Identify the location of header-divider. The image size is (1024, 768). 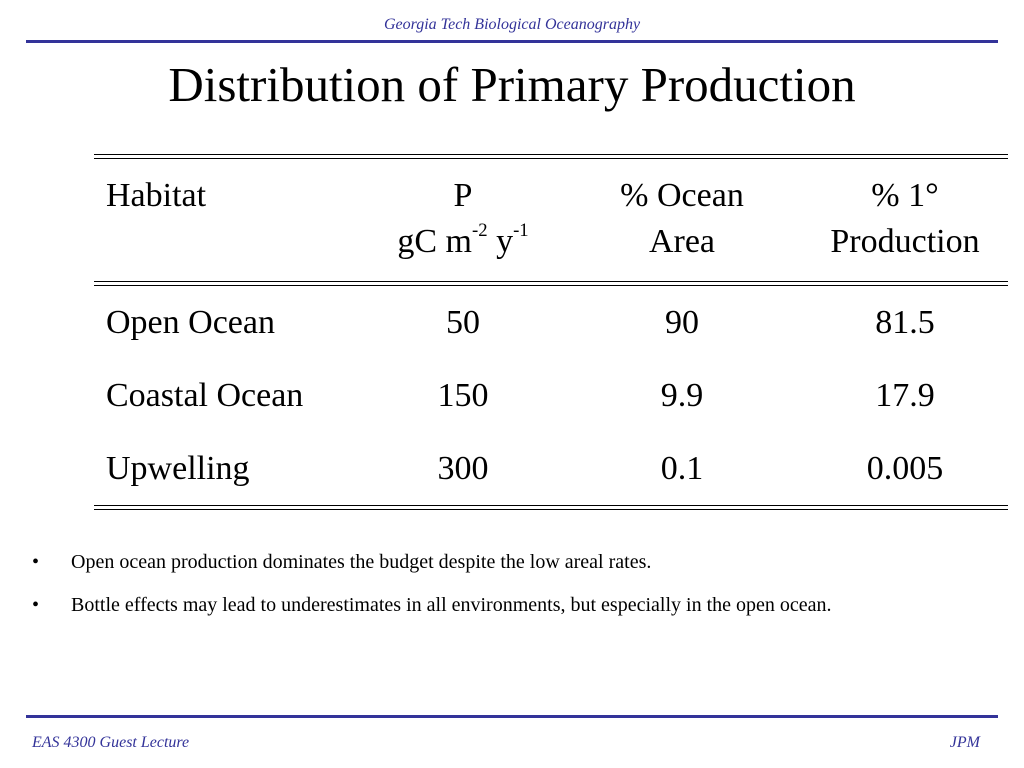
(512, 41).